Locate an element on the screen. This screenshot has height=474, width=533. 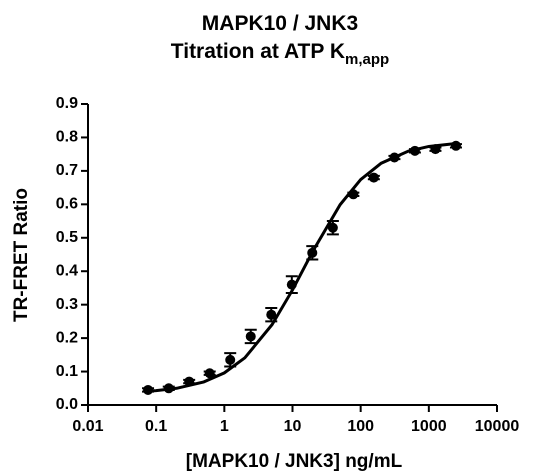
chart-title-subscript: m,app is located at coordinates (367, 59).